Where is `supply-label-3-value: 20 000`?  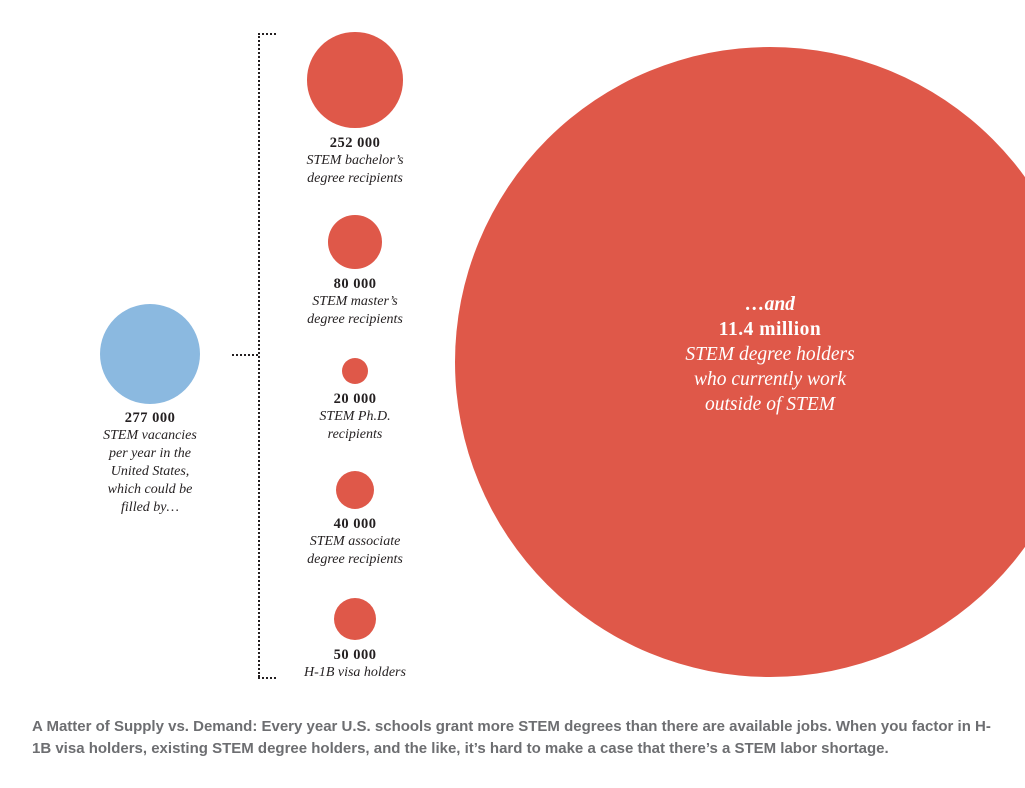
supply-label-3-value: 20 000 is located at coordinates (355, 399).